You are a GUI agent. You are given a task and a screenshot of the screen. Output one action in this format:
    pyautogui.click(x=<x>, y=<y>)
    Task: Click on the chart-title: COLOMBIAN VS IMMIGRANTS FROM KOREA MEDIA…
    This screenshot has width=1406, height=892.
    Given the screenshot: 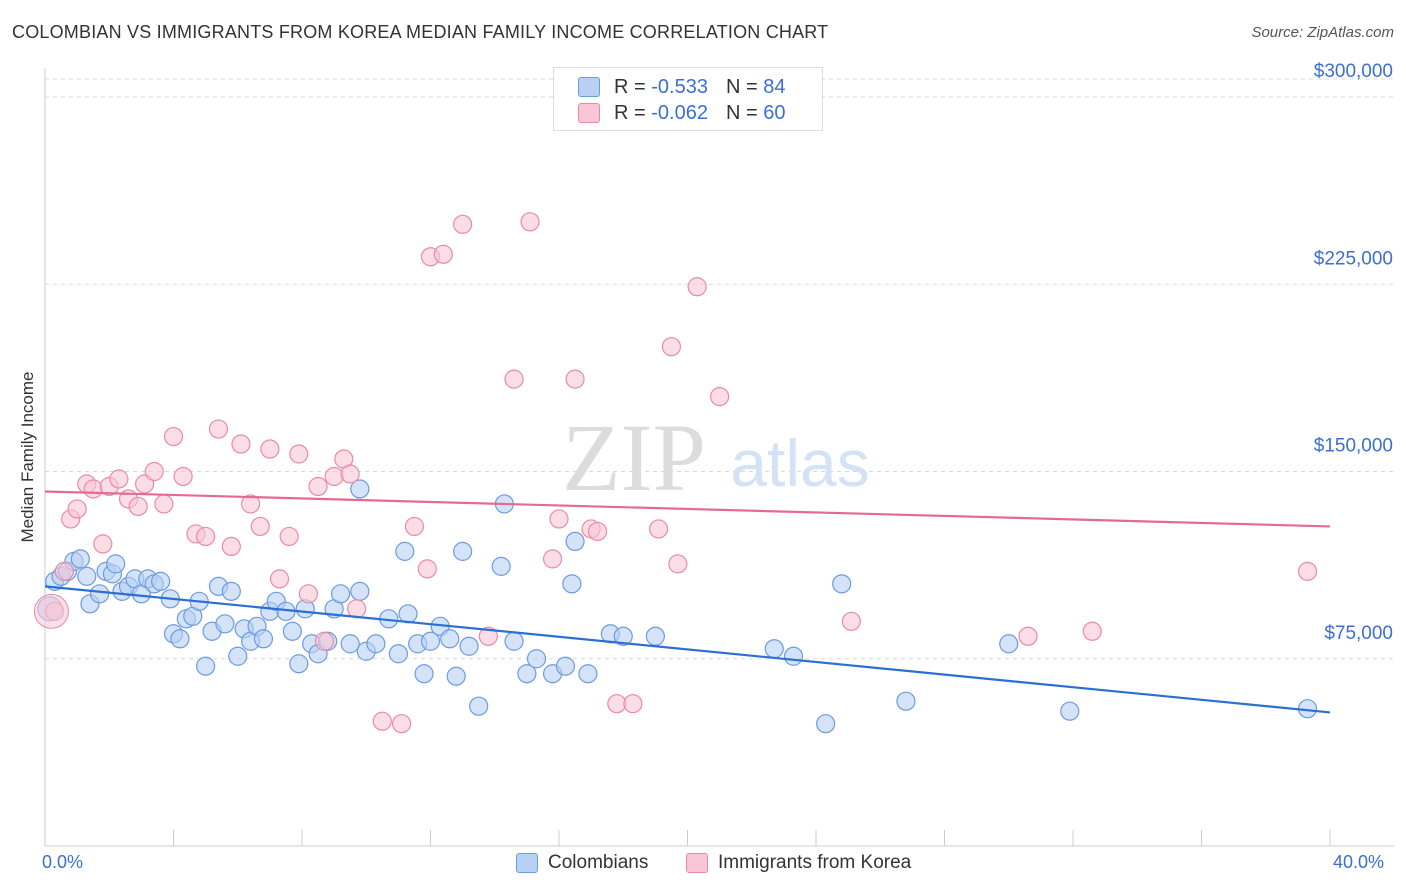 What is the action you would take?
    pyautogui.click(x=420, y=32)
    